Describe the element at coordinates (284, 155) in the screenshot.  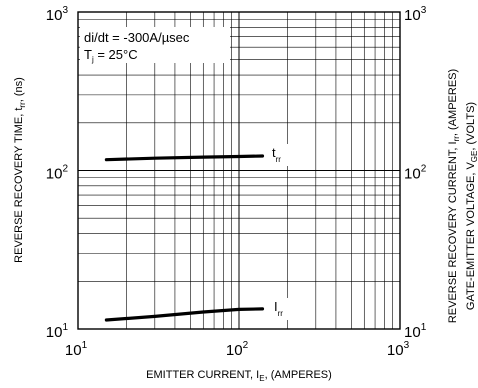
I see `series-label-trr: trr` at that location.